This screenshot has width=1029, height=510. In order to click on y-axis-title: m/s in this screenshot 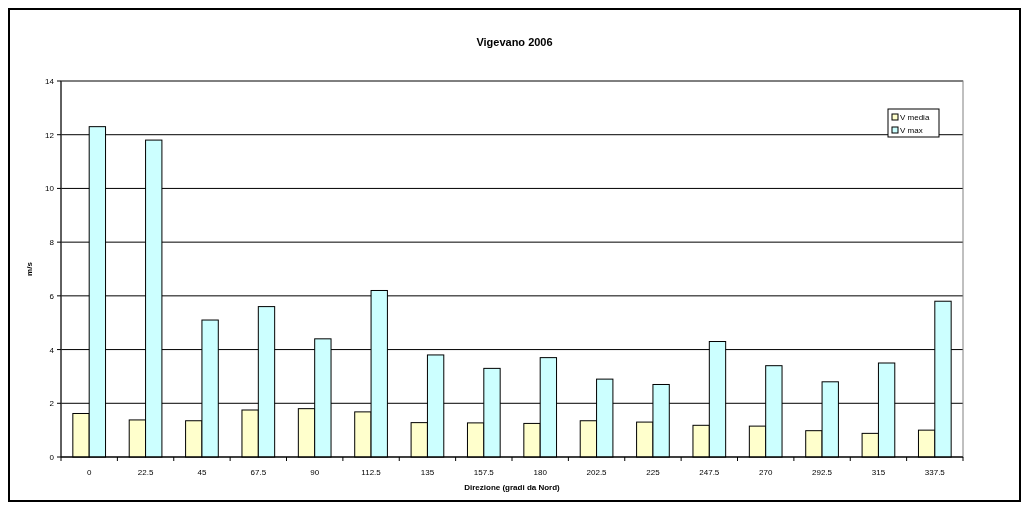, I will do `click(29, 268)`.